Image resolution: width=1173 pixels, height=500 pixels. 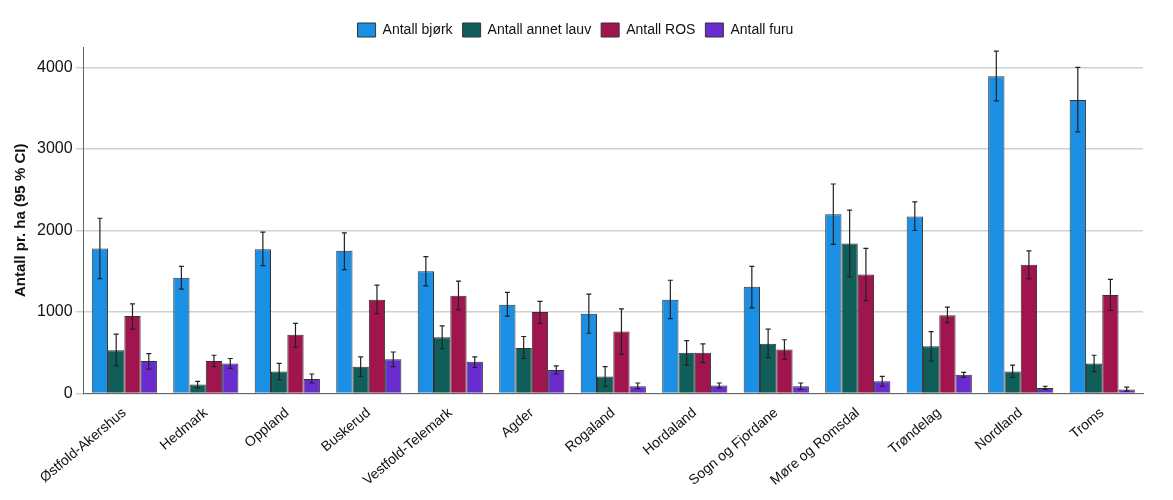 What do you see at coordinates (68, 392) in the screenshot?
I see `y-tick-label: 0` at bounding box center [68, 392].